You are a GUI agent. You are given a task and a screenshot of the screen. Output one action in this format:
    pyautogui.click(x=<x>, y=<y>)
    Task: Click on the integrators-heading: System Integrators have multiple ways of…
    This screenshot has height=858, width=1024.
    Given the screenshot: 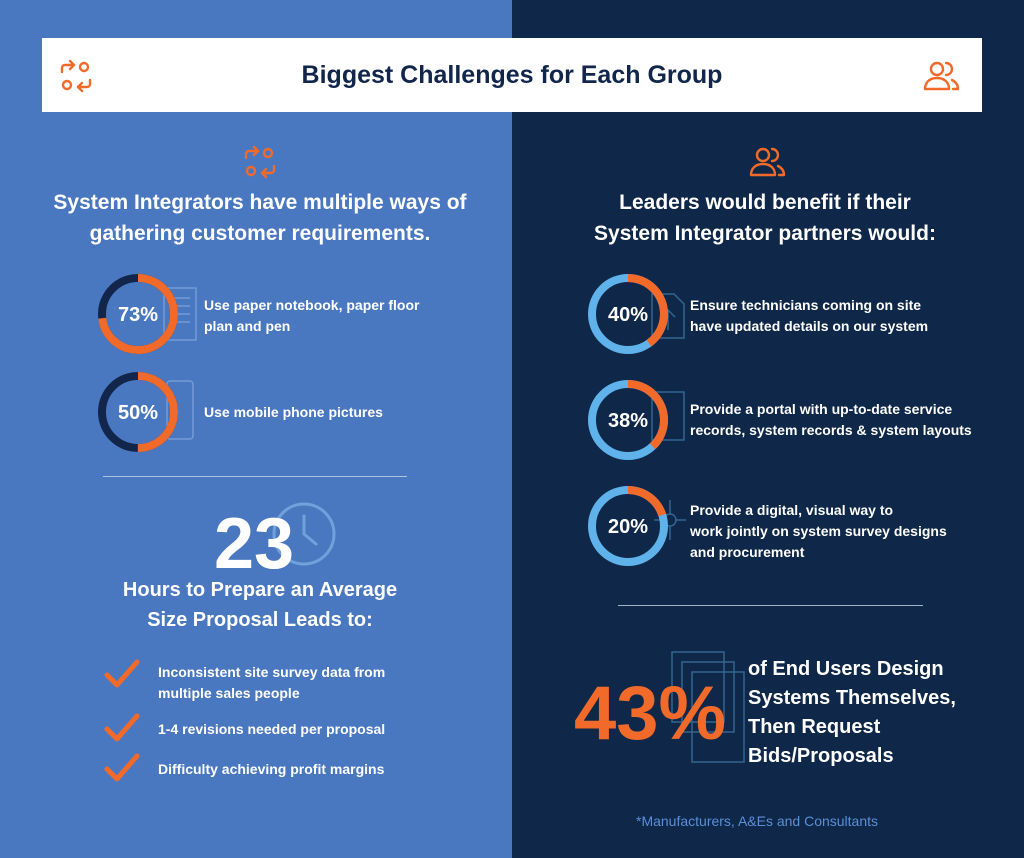 What is the action you would take?
    pyautogui.click(x=260, y=218)
    